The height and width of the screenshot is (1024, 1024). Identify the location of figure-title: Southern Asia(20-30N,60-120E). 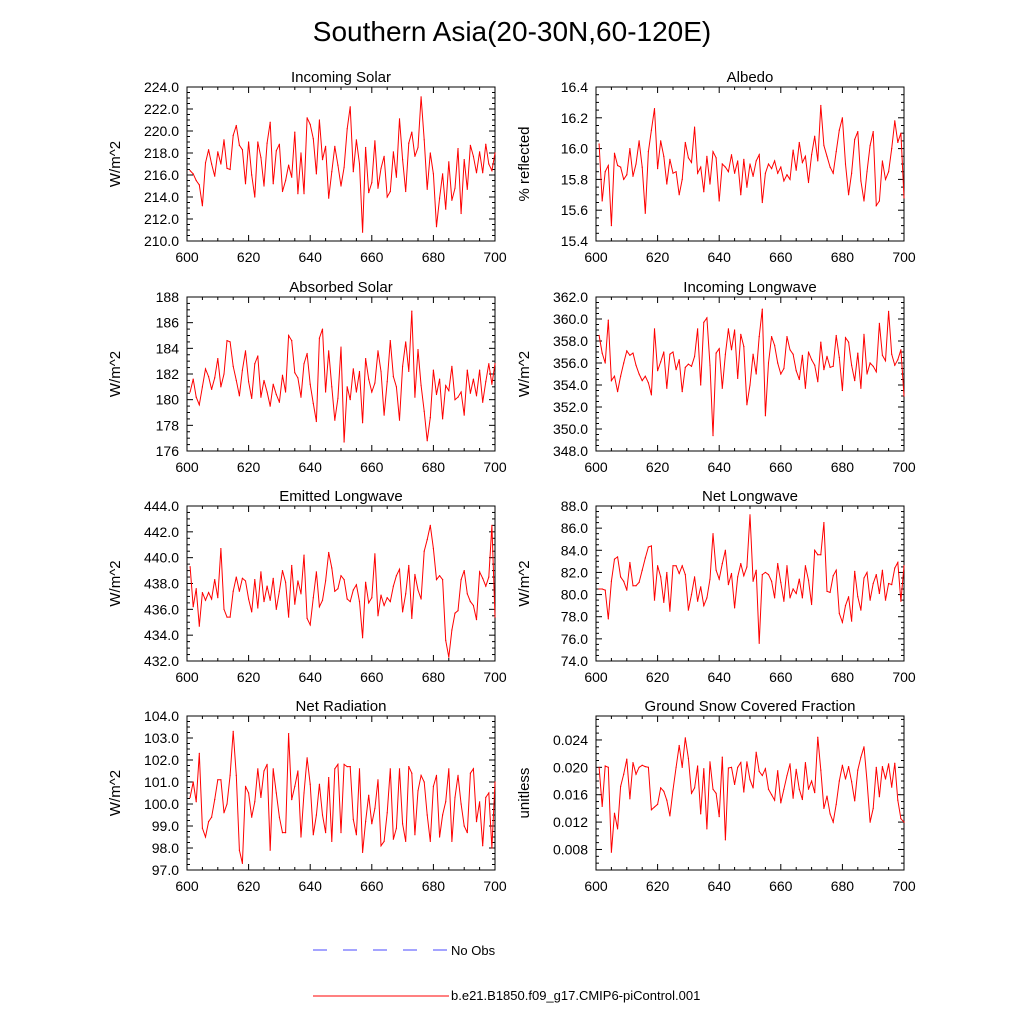
(512, 31).